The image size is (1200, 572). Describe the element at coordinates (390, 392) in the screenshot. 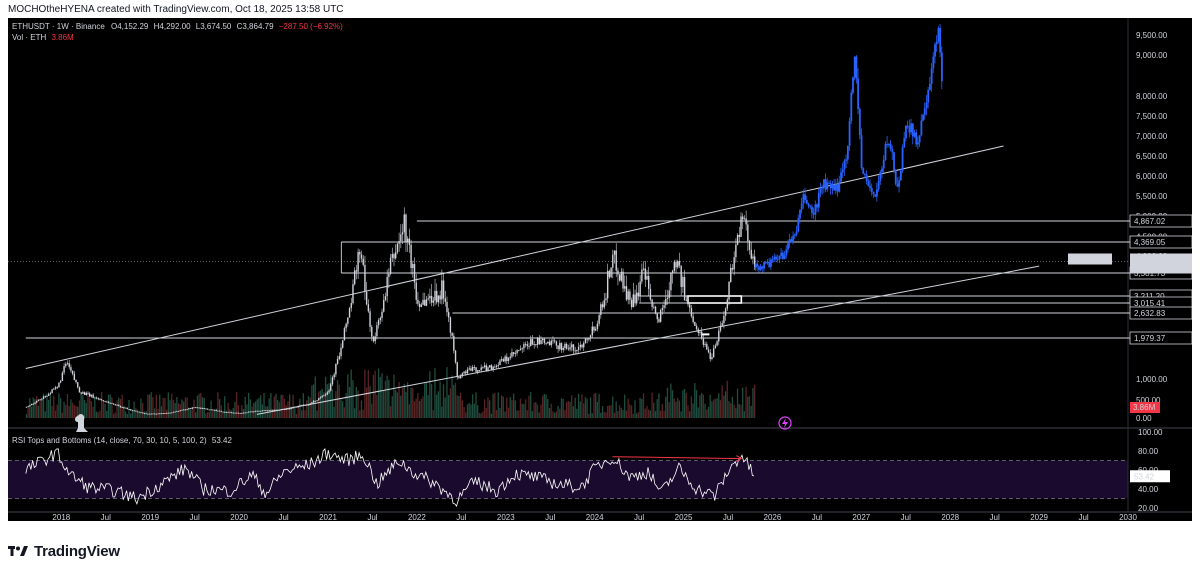

I see `volume-layer` at that location.